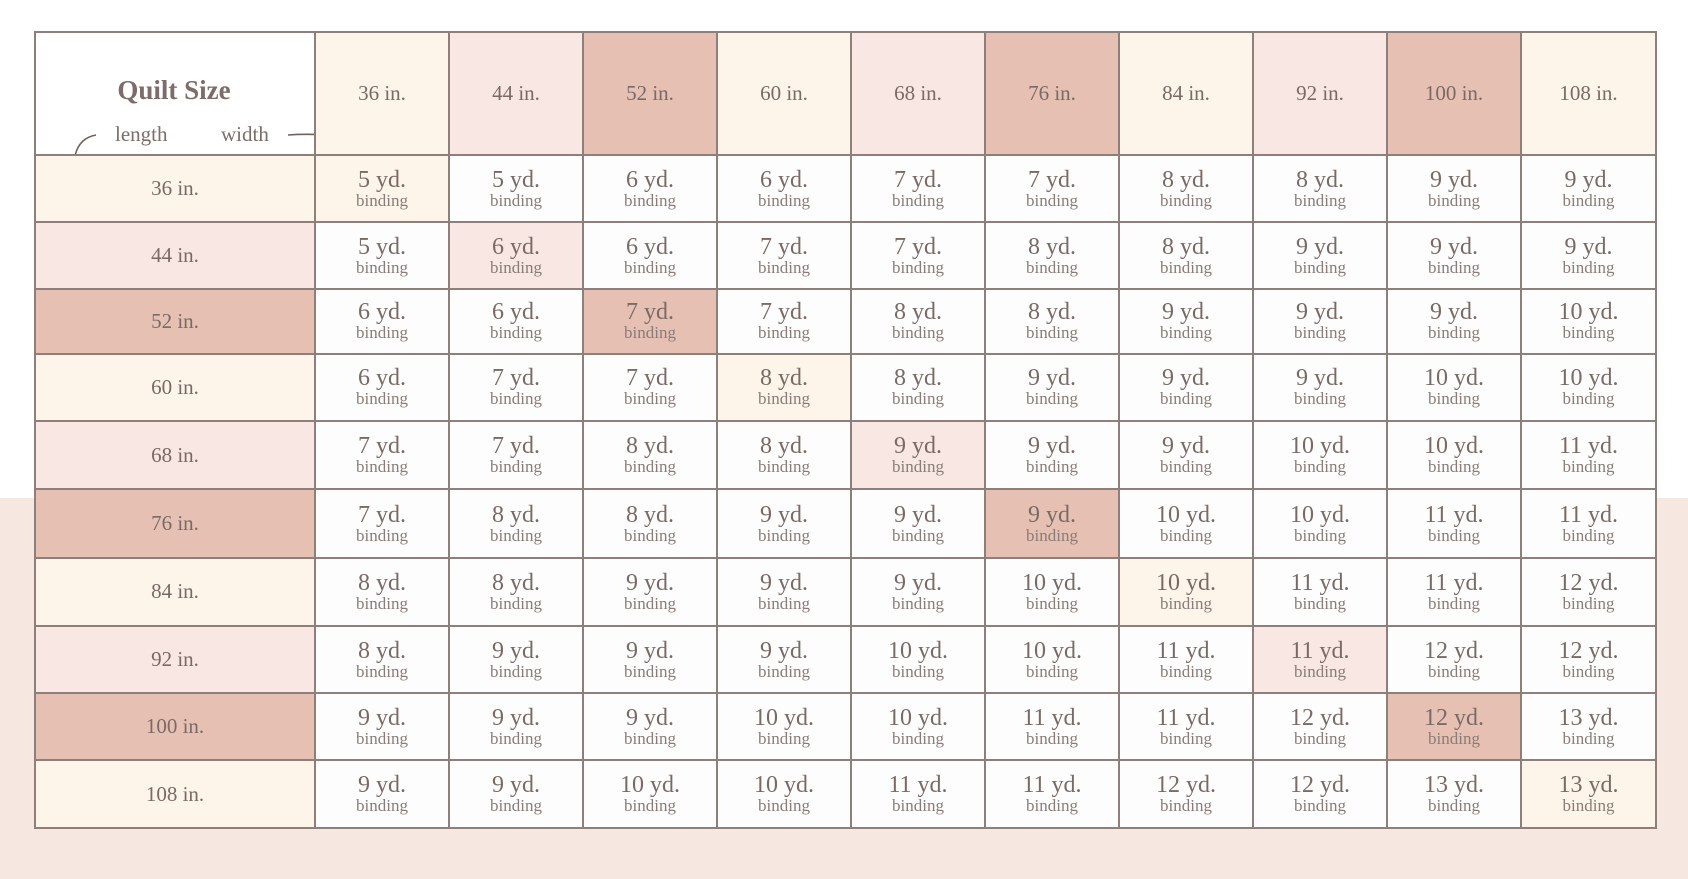 The height and width of the screenshot is (879, 1688). Describe the element at coordinates (1186, 785) in the screenshot. I see `binding-yardage: 12 yd.` at that location.